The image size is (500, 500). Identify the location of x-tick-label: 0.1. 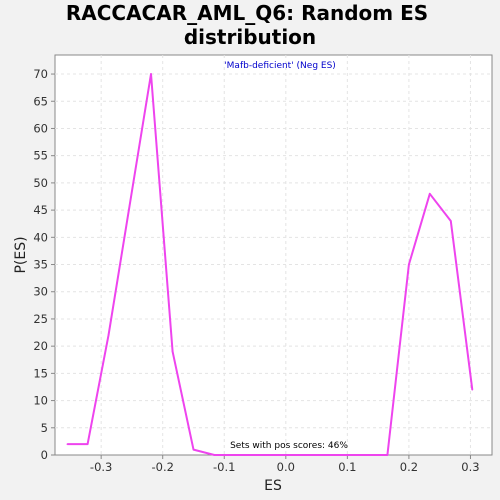
(347, 467).